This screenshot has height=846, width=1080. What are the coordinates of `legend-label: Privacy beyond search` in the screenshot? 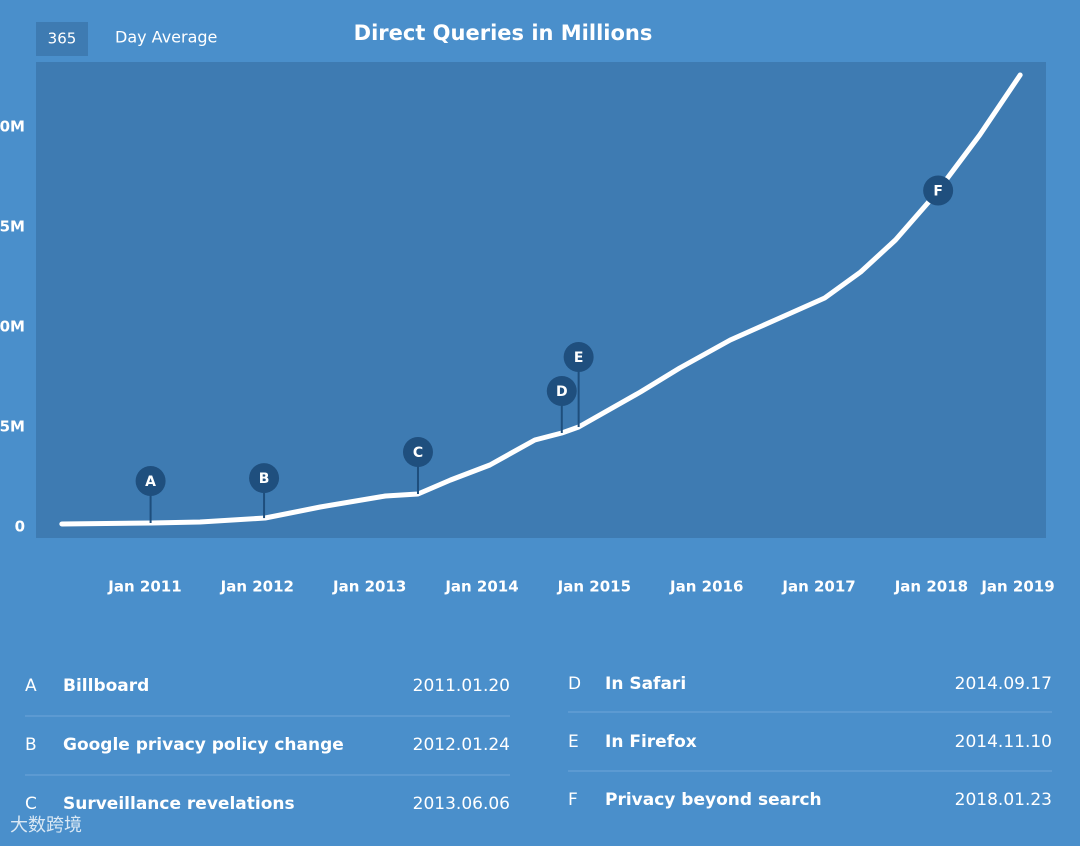 It's located at (713, 800).